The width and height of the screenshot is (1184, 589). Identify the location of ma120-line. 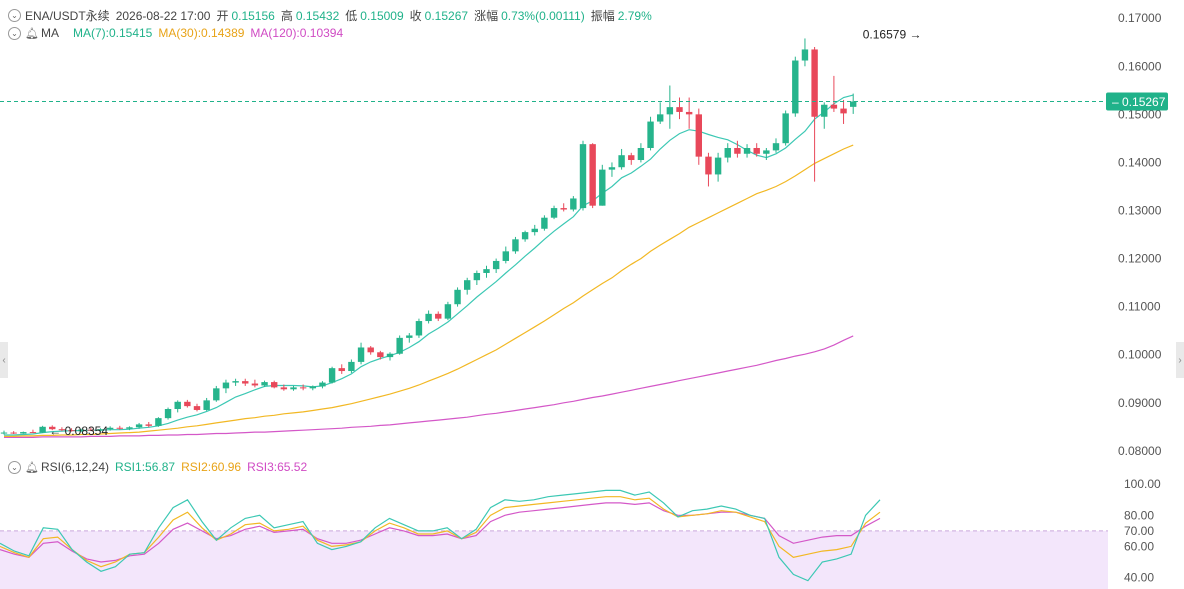
(429, 386).